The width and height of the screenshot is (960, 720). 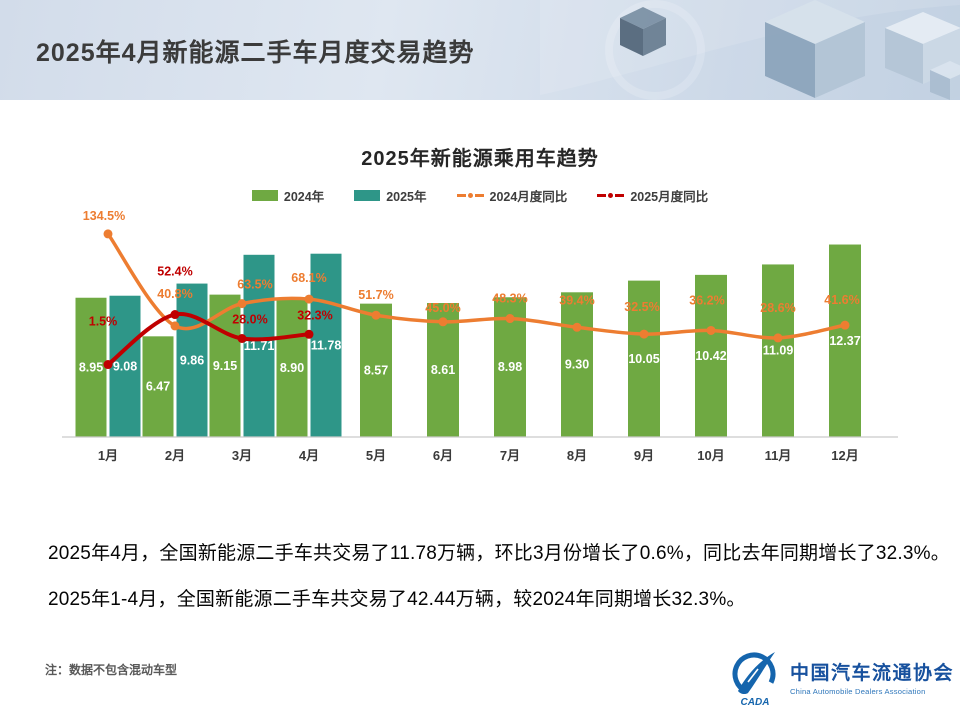 I want to click on bar-label-2024: 8.90, so click(x=292, y=368).